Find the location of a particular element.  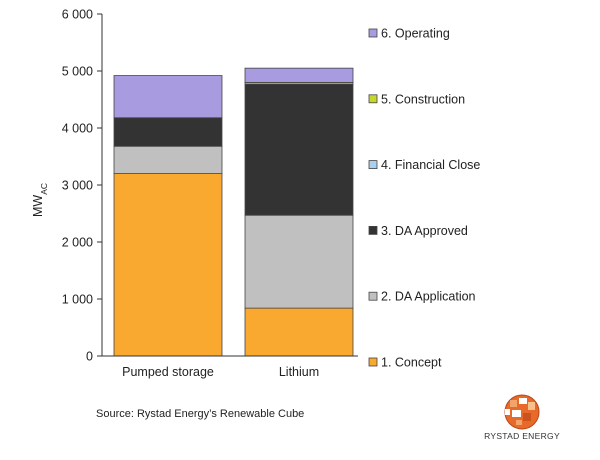

x-category-label: Pumped storage is located at coordinates (168, 372).